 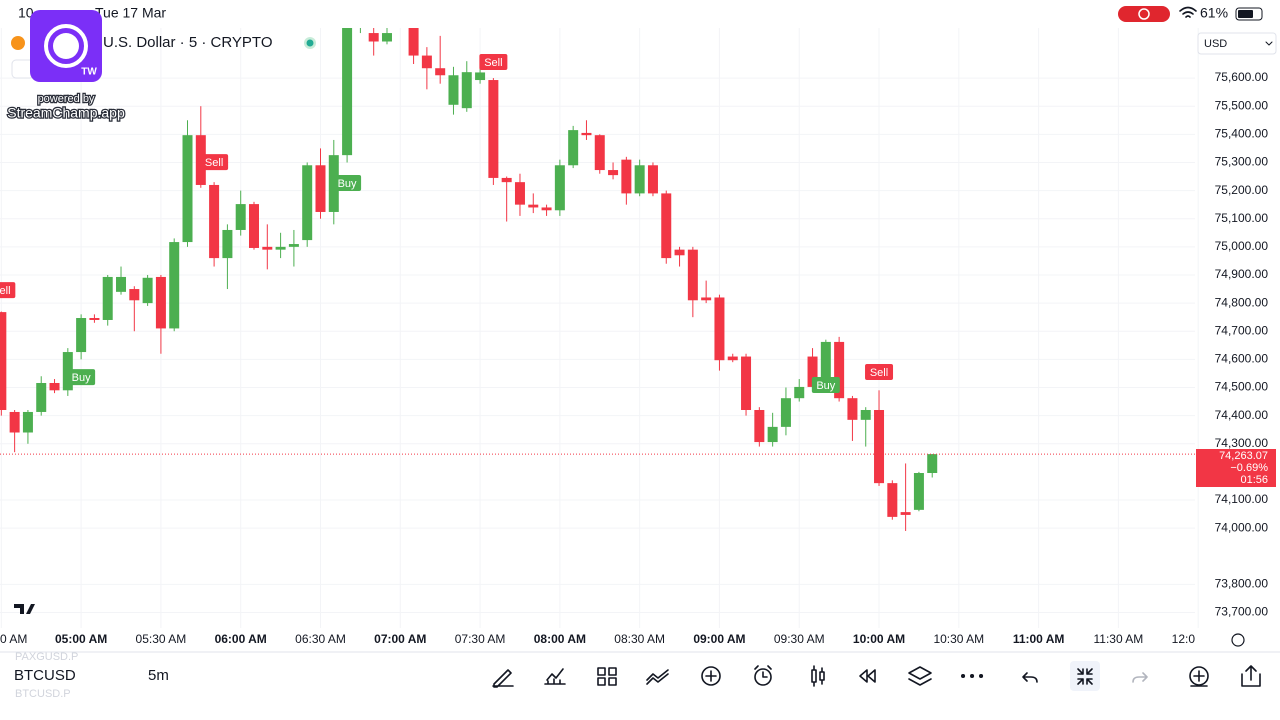 What do you see at coordinates (1242, 415) in the screenshot?
I see `y-tick-label: 74,400.00` at bounding box center [1242, 415].